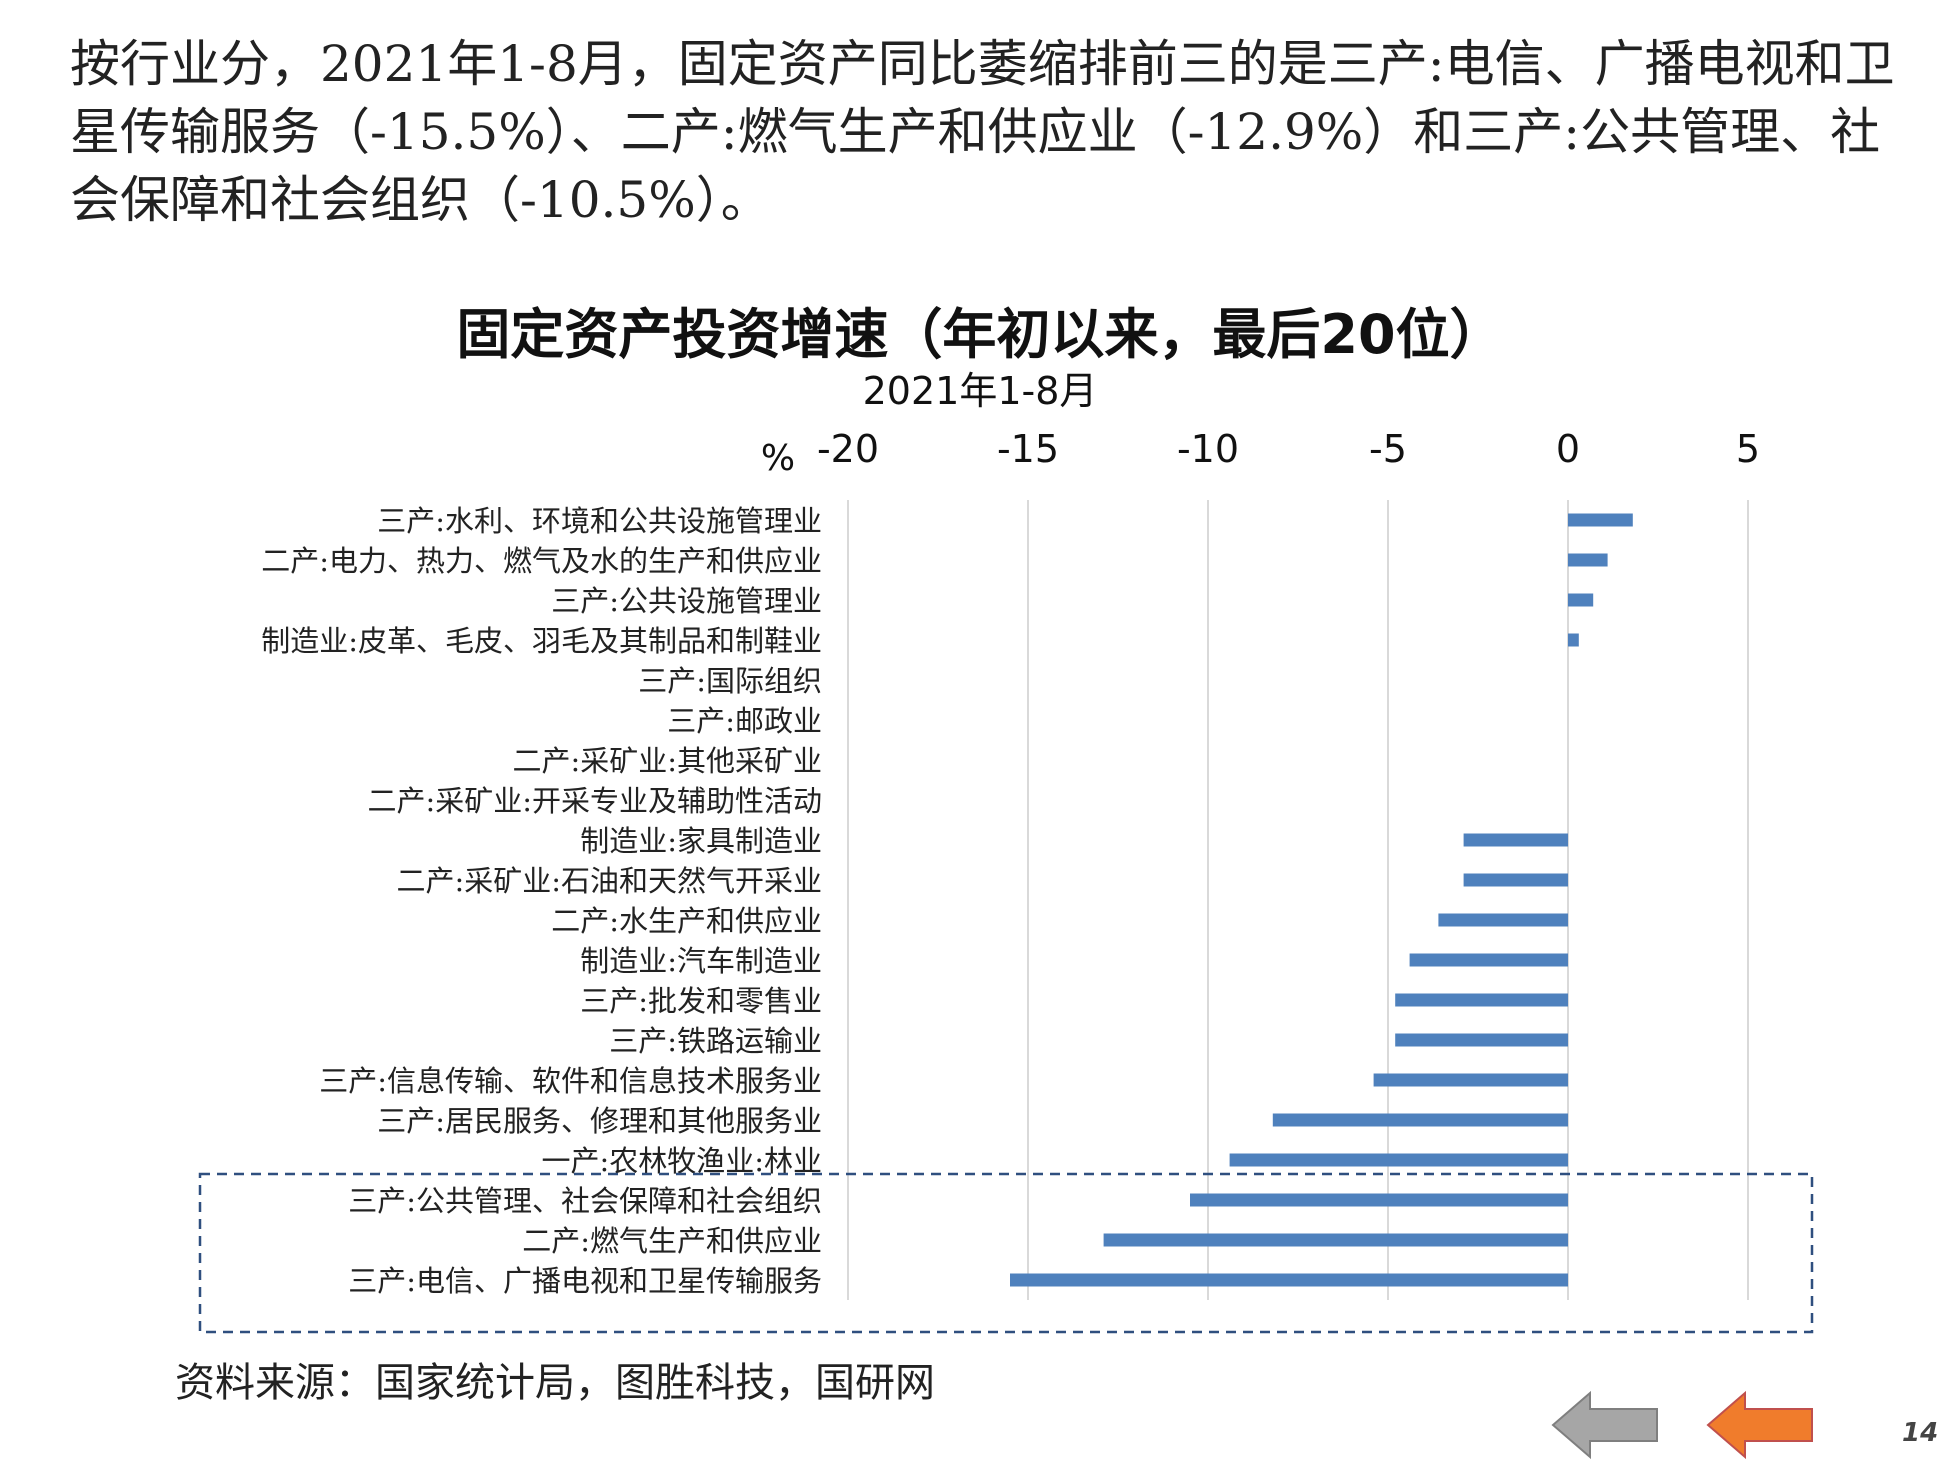 This screenshot has height=1470, width=1960. I want to click on x-tick-label: -15, so click(1028, 449).